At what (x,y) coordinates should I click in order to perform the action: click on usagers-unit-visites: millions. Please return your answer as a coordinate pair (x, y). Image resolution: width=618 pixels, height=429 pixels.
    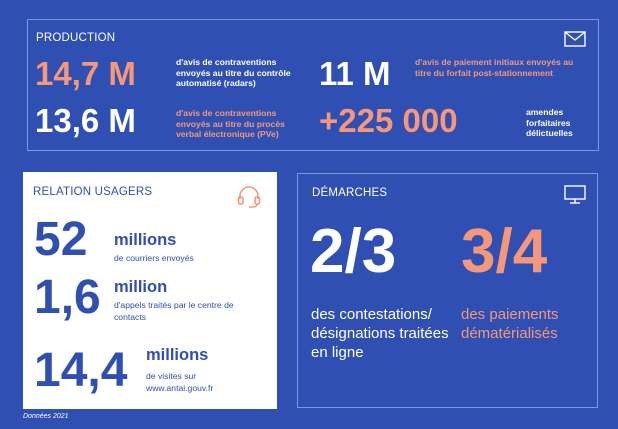
    Looking at the image, I should click on (177, 355).